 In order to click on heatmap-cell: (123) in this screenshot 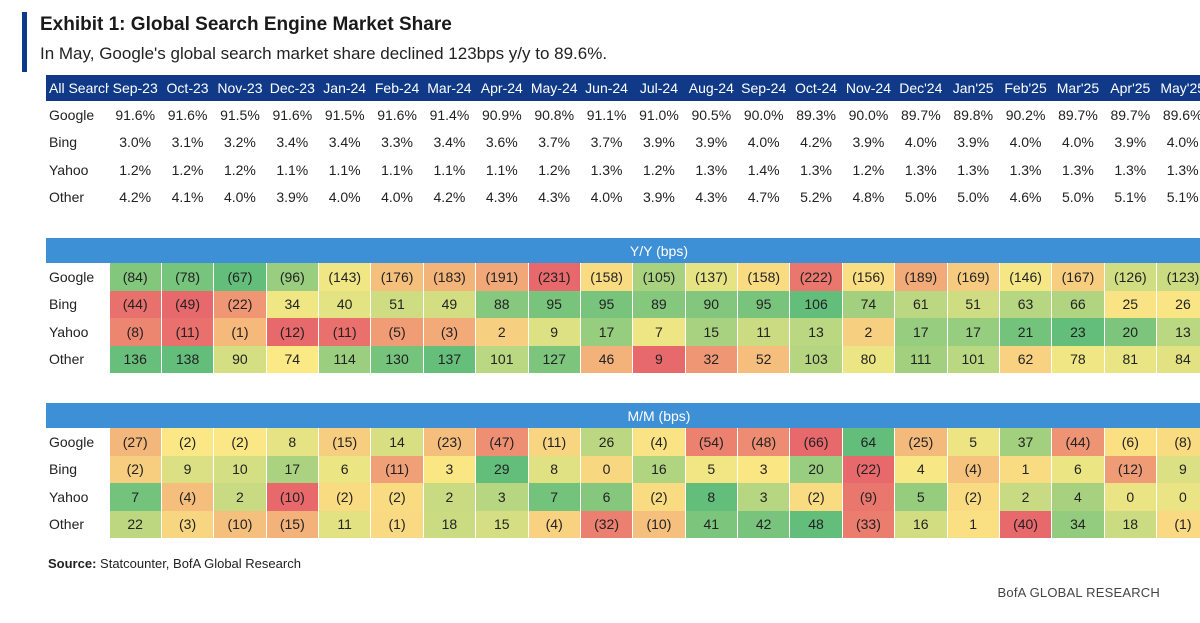, I will do `click(1177, 277)`.